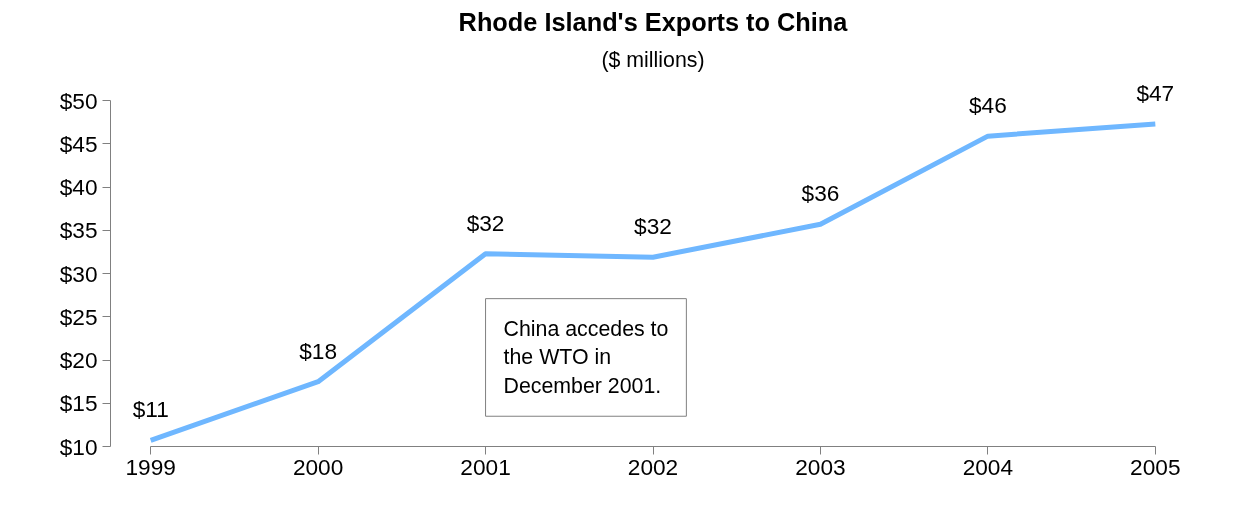 The height and width of the screenshot is (514, 1248). I want to click on data-label: $47, so click(1155, 93).